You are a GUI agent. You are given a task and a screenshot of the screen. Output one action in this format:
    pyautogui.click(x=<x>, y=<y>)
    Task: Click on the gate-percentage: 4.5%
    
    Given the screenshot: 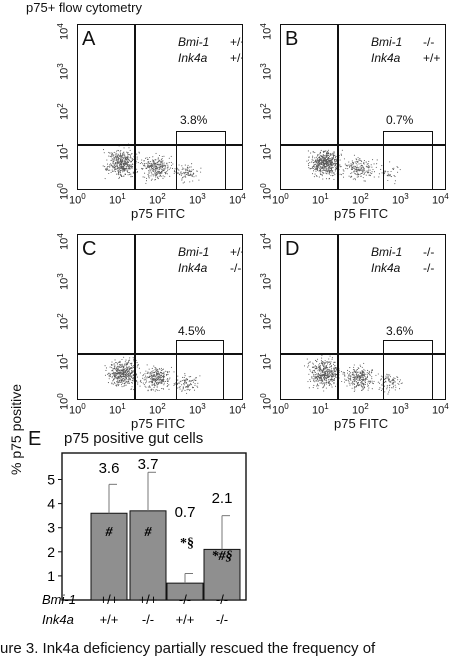 What is the action you would take?
    pyautogui.click(x=192, y=331)
    